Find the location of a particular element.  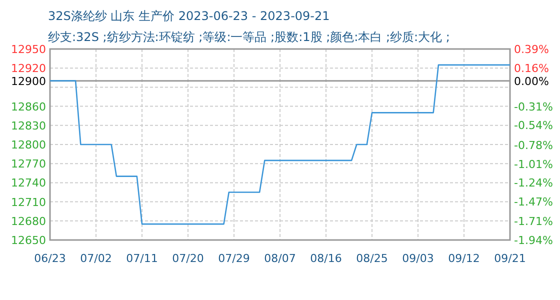

y-tick-label: 12950 is located at coordinates (28, 49).